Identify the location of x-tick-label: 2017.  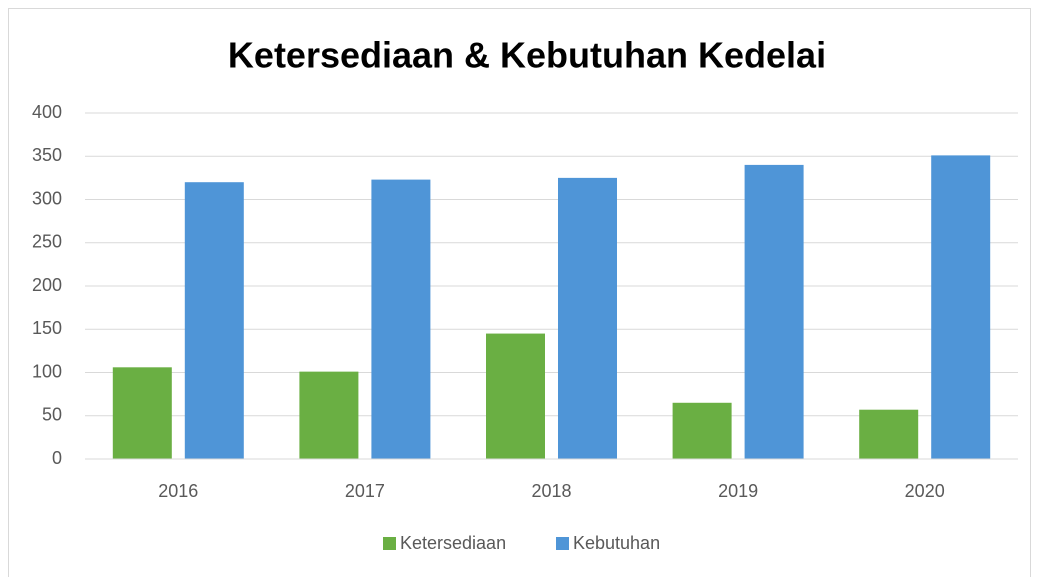
(365, 491).